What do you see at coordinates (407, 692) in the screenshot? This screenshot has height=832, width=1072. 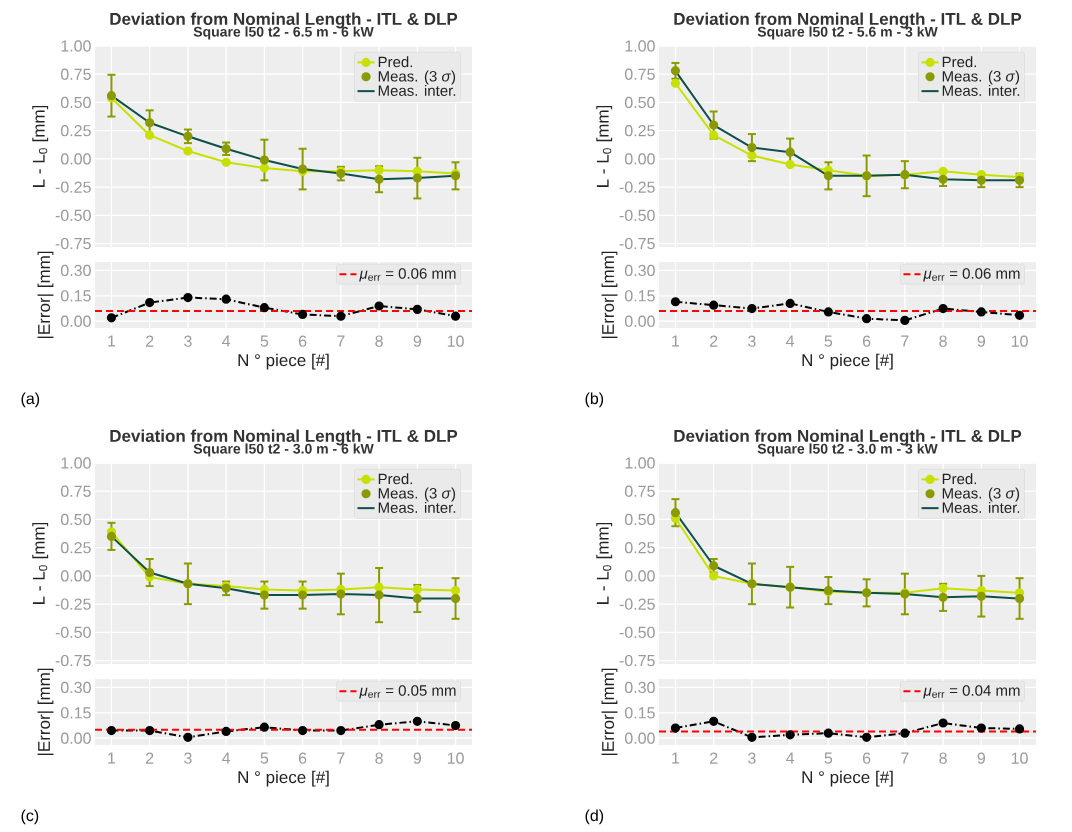 I see `legend-label: μ$_{err}$ = 0.05 mm` at bounding box center [407, 692].